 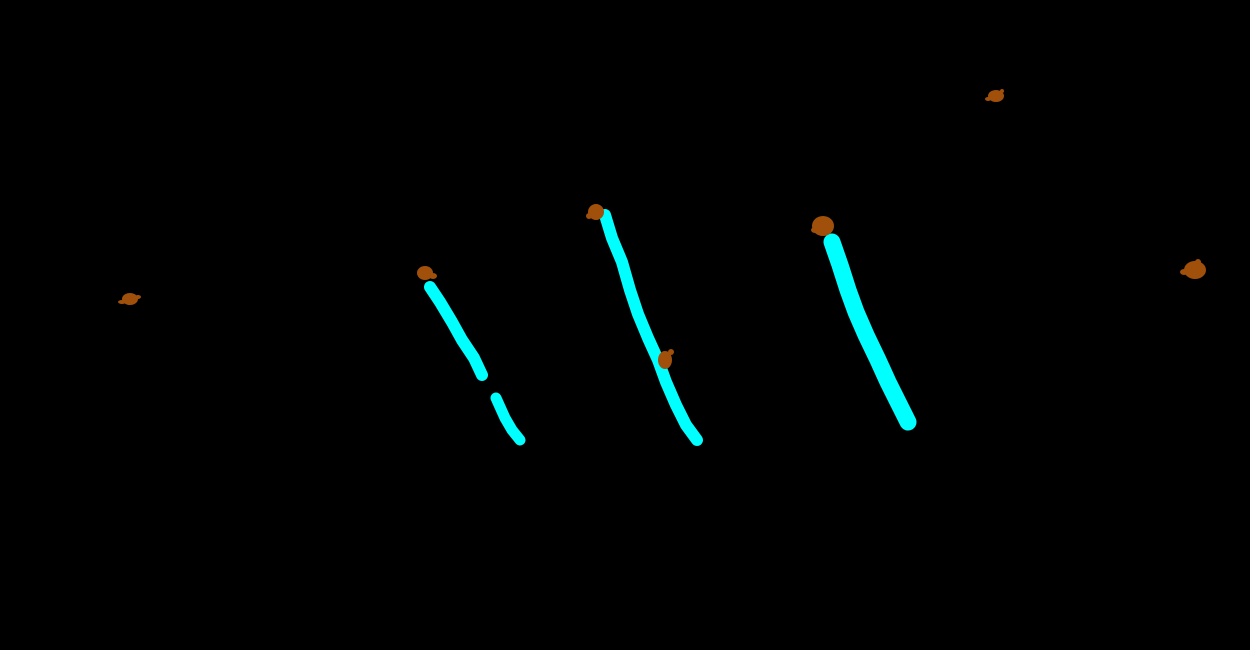 I want to click on cyan-streak-1a, so click(x=456, y=331).